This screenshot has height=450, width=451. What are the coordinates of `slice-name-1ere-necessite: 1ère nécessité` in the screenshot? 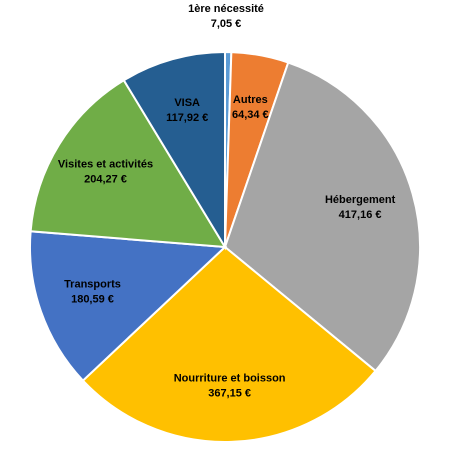 It's located at (226, 9).